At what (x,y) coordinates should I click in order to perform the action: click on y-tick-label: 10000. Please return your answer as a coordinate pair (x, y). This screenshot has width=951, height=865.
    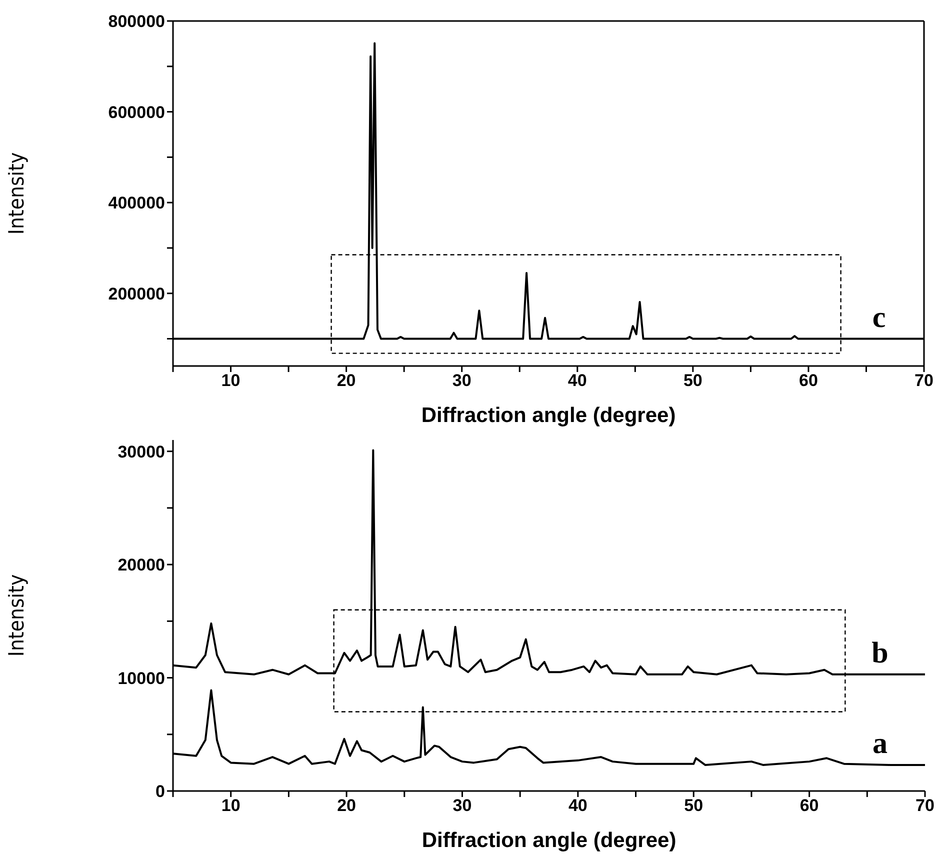
    Looking at the image, I should click on (141, 678).